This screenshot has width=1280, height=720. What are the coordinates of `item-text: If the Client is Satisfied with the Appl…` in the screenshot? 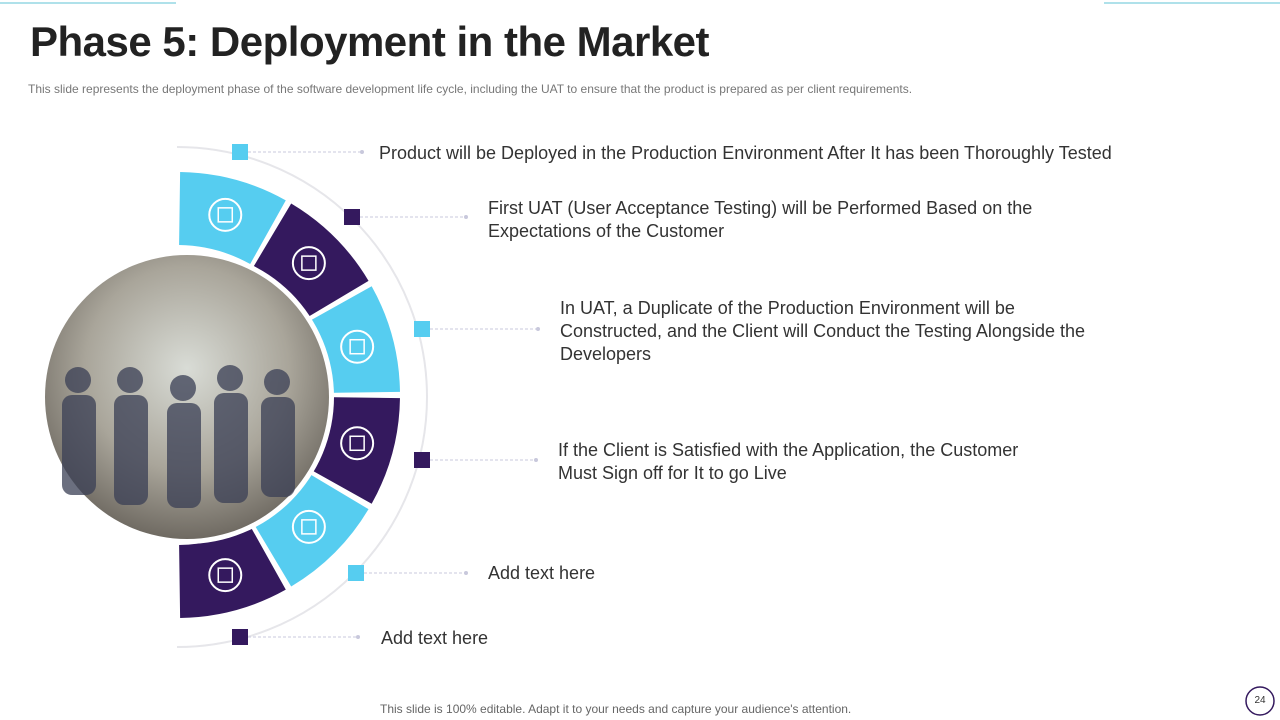 It's located at (788, 461).